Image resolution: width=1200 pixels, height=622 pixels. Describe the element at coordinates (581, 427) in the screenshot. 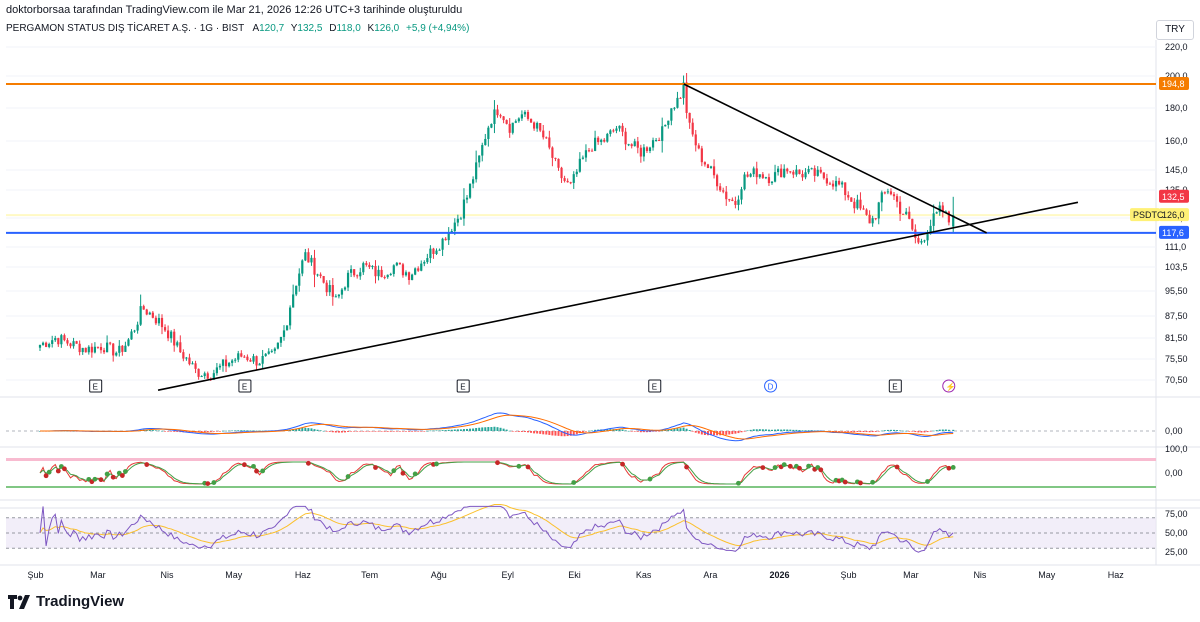

I see `macd-pane` at that location.